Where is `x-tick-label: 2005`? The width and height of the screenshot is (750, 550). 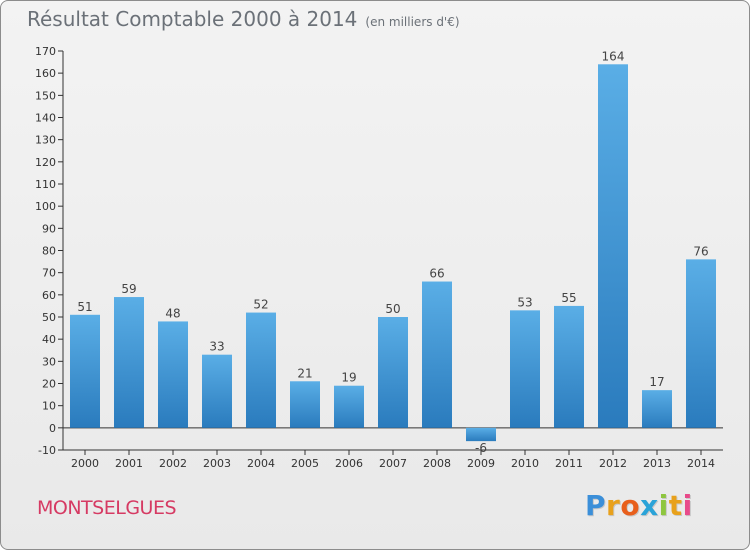
x-tick-label: 2005 is located at coordinates (305, 463).